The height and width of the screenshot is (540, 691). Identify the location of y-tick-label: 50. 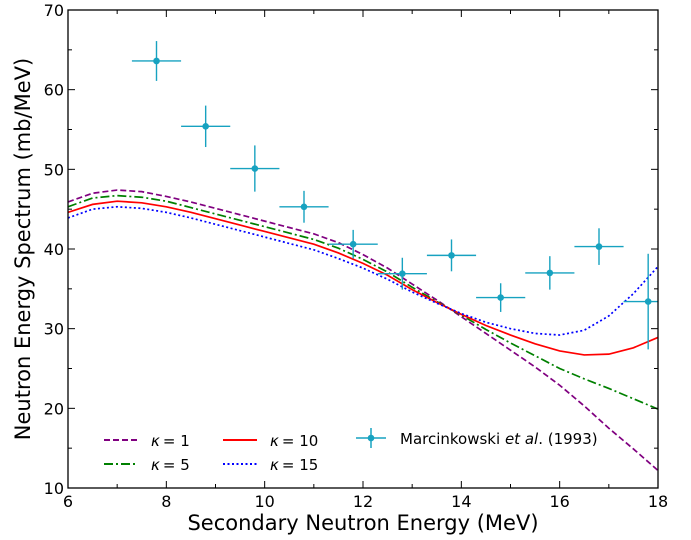
(54, 169).